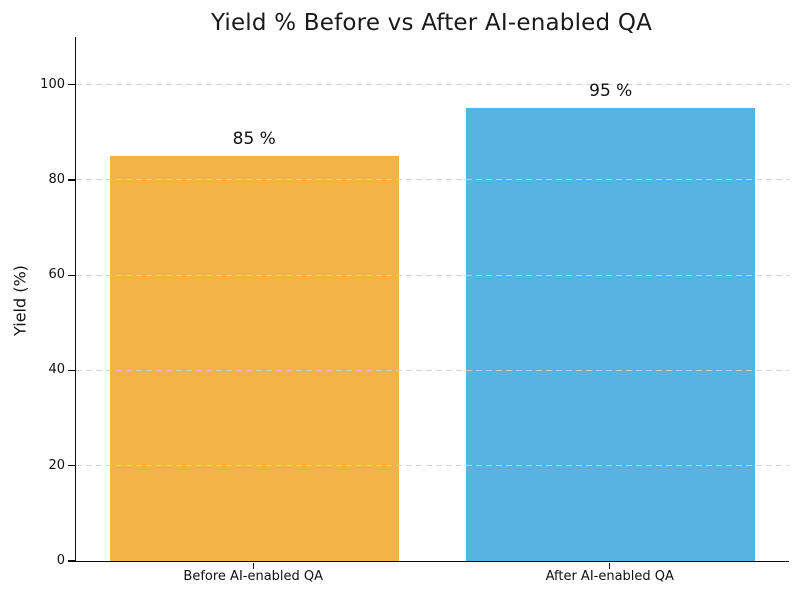  I want to click on y-tick-label-20: 20, so click(56, 465).